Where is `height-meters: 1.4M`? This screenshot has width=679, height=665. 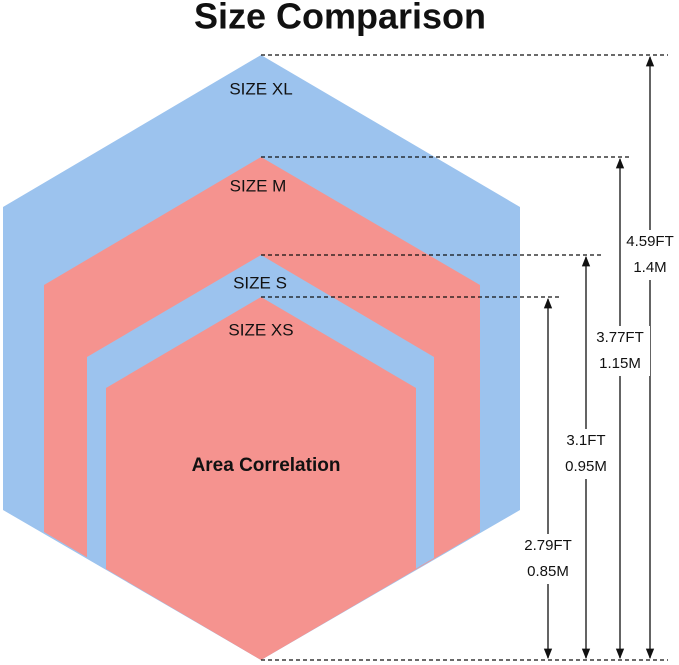
height-meters: 1.4M is located at coordinates (649, 267).